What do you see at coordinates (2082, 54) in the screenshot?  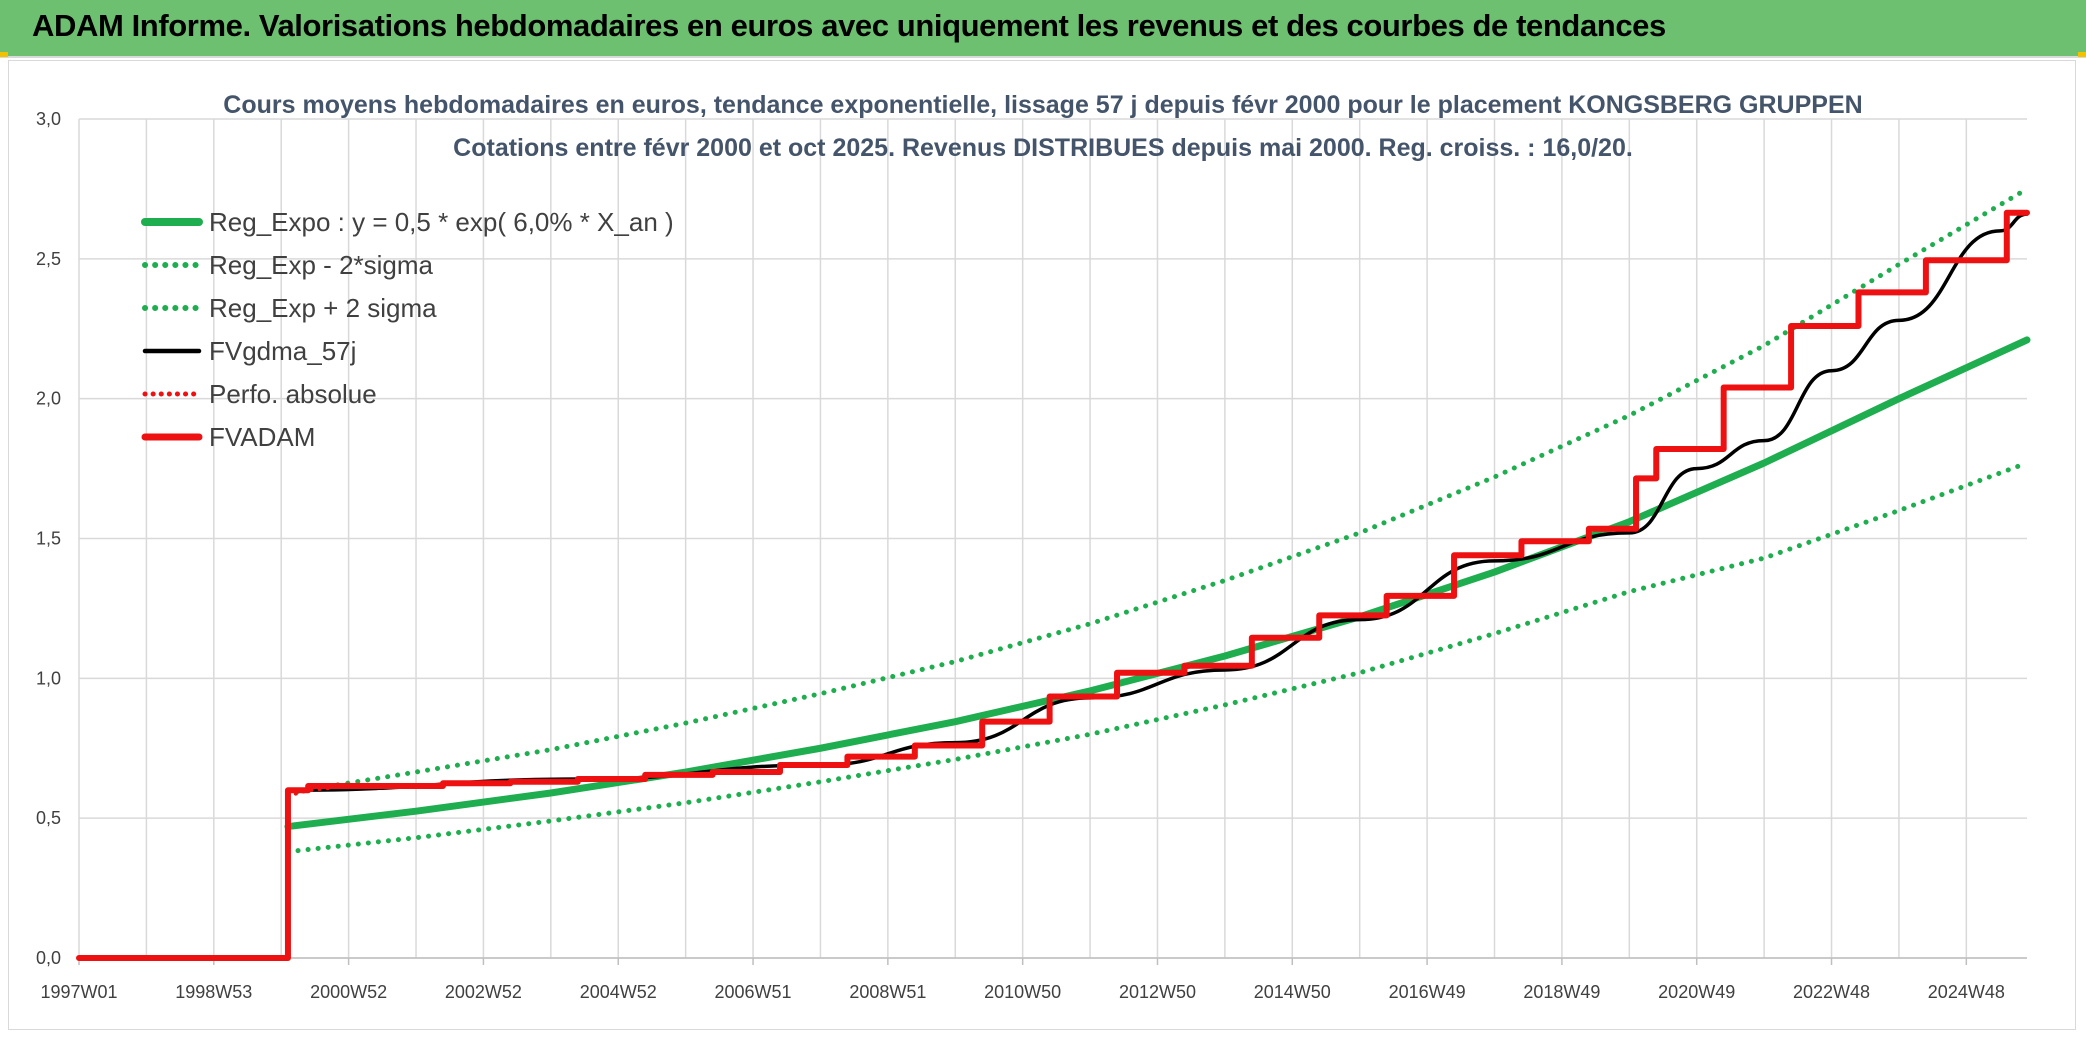 I see `corner-mark-right` at bounding box center [2082, 54].